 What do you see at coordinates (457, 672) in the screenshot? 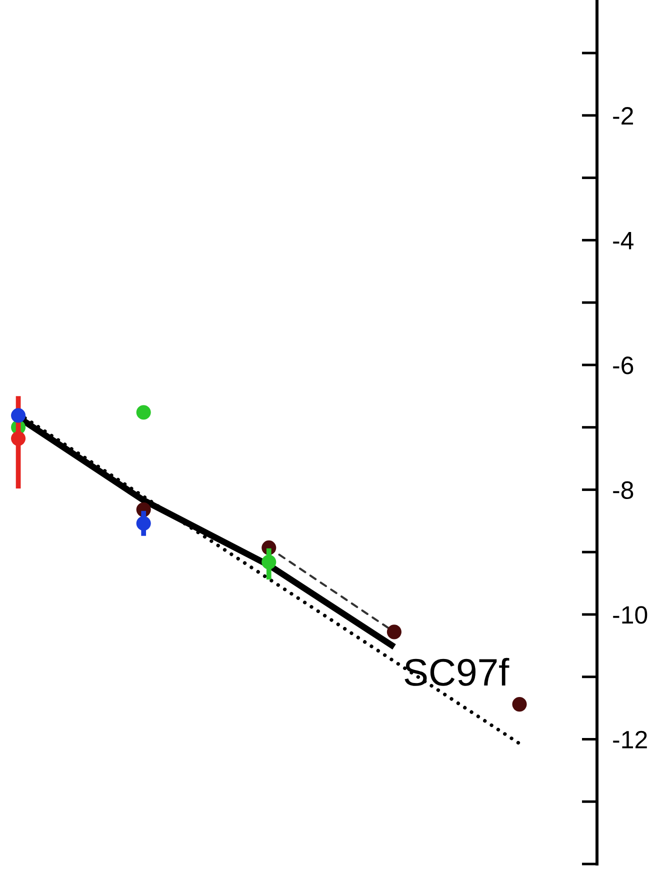
I see `annotation: SC97f` at bounding box center [457, 672].